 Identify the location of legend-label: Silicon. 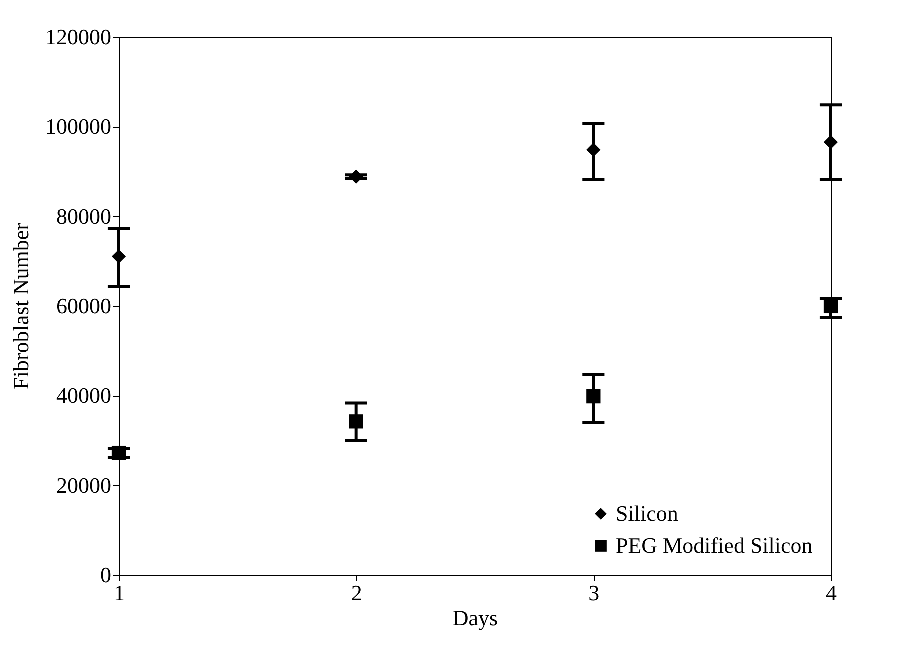
(647, 513).